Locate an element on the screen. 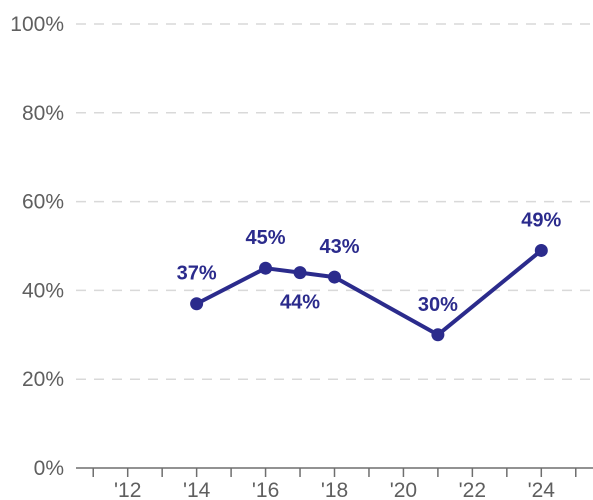 Image resolution: width=593 pixels, height=500 pixels. data-label: 49% is located at coordinates (541, 220).